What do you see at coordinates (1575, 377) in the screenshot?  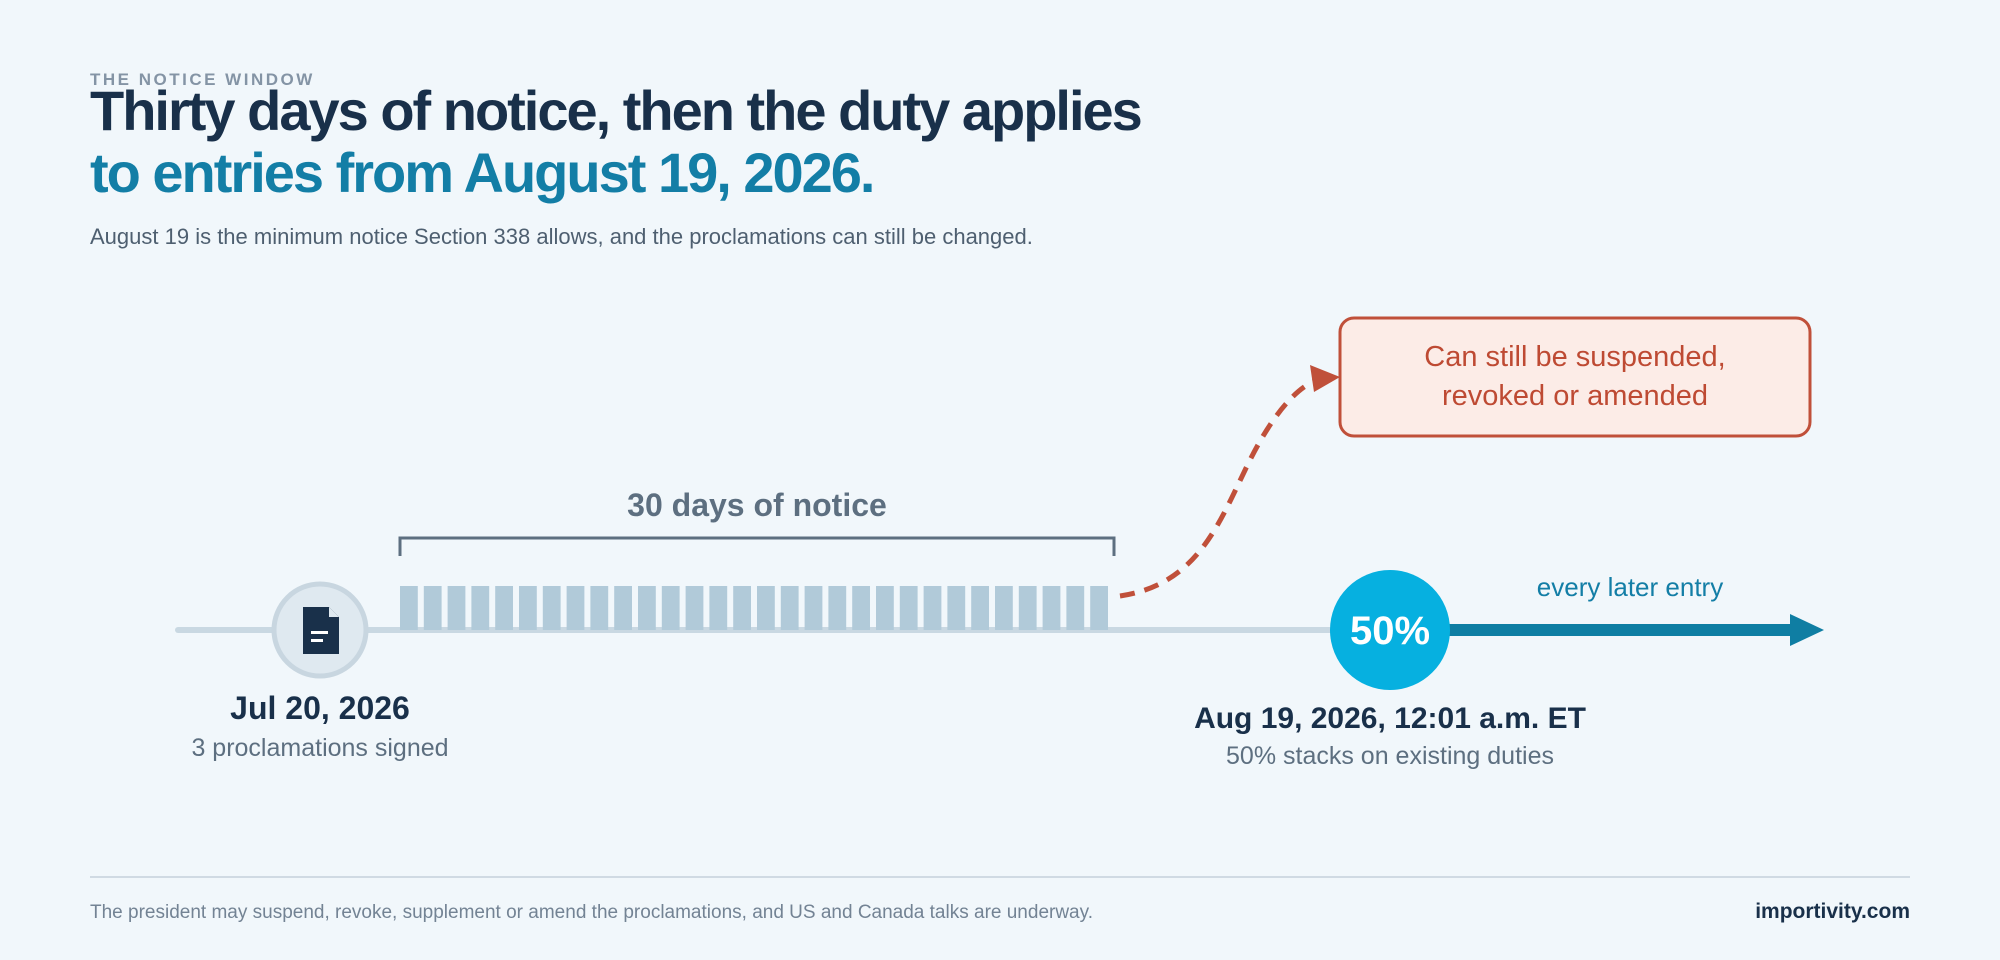 I see `callout-box` at bounding box center [1575, 377].